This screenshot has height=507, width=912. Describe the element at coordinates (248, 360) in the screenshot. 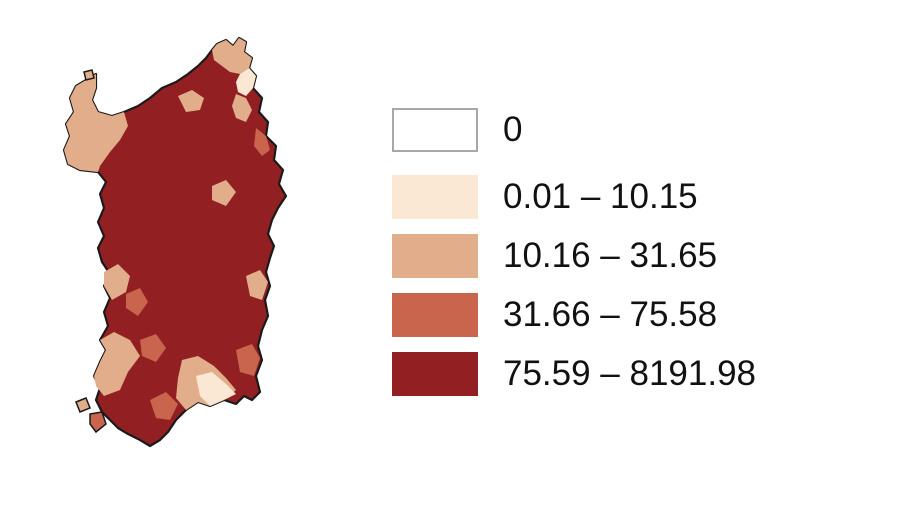

I see `region-southeast-medium` at that location.